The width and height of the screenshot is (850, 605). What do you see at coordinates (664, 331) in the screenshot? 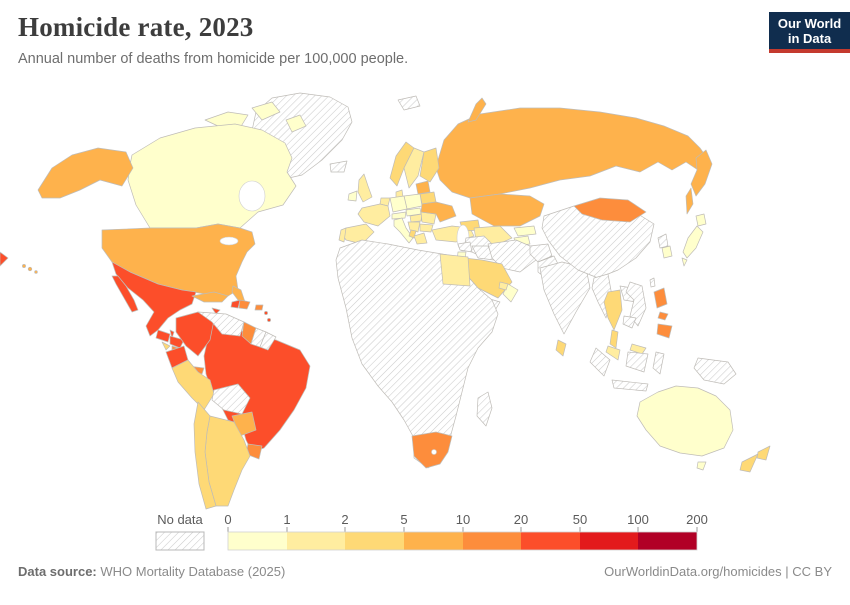
I see `philippines-mindanao` at bounding box center [664, 331].